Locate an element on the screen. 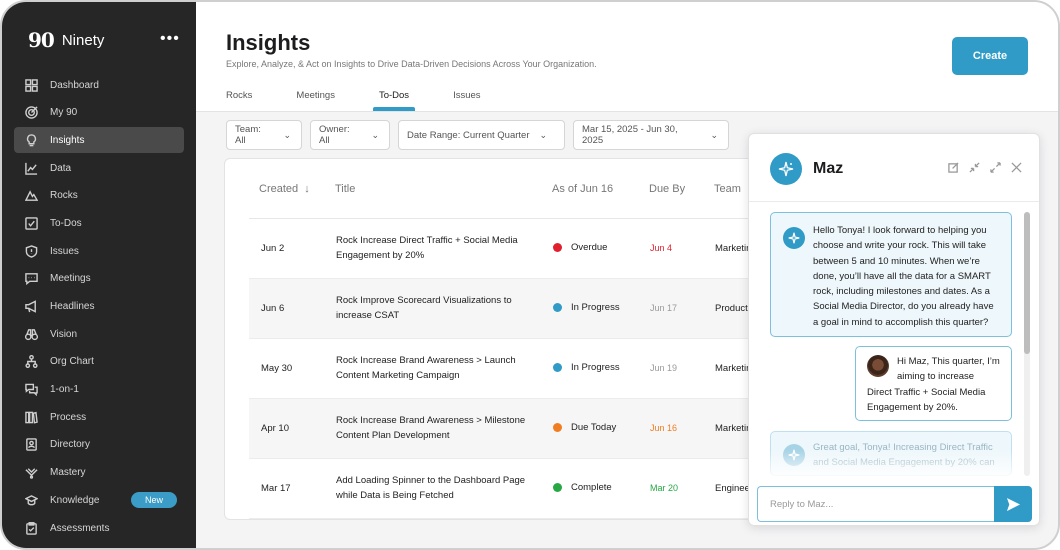 This screenshot has width=1060, height=550. checkbox-icon is located at coordinates (31, 223).